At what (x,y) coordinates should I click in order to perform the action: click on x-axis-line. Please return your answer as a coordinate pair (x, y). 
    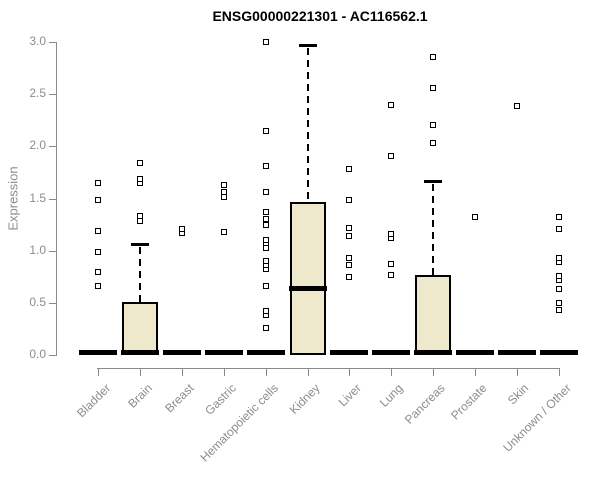
    Looking at the image, I should click on (328, 368).